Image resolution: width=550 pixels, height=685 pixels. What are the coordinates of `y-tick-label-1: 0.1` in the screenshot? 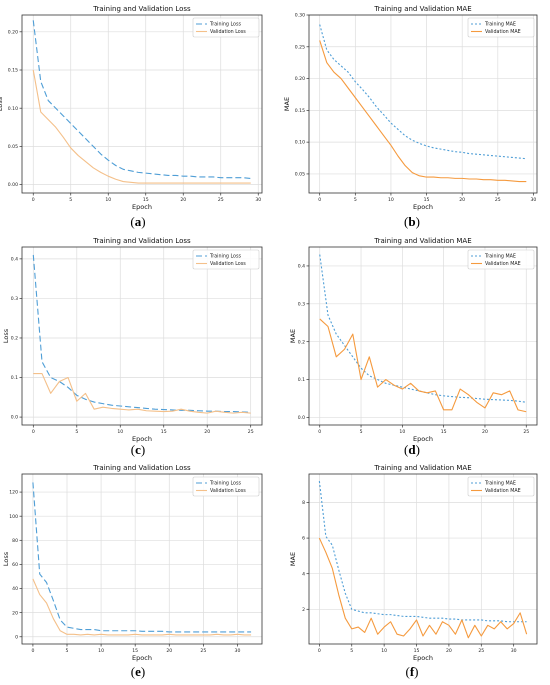 It's located at (301, 380).